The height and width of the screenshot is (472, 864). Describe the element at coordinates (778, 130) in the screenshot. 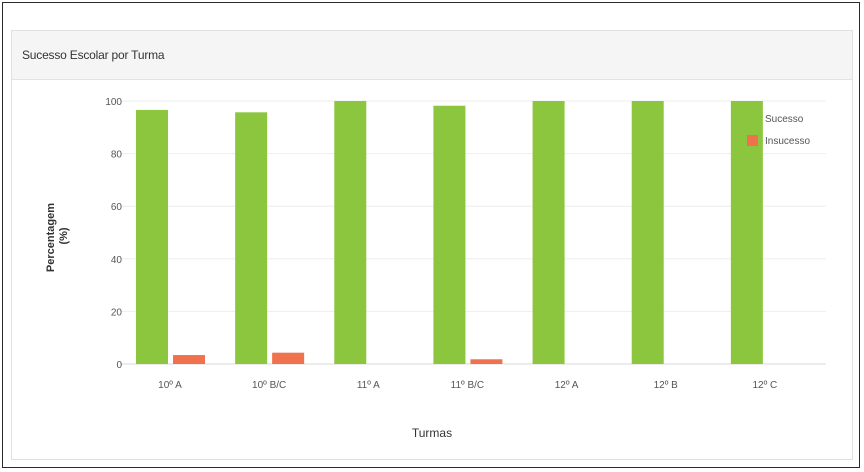

I see `legend: Sucesso Insucesso` at that location.